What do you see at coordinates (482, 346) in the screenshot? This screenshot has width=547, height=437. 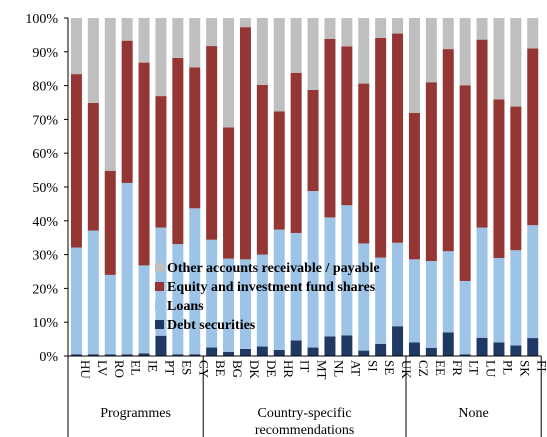 I see `bar-segment-lu-s0` at bounding box center [482, 346].